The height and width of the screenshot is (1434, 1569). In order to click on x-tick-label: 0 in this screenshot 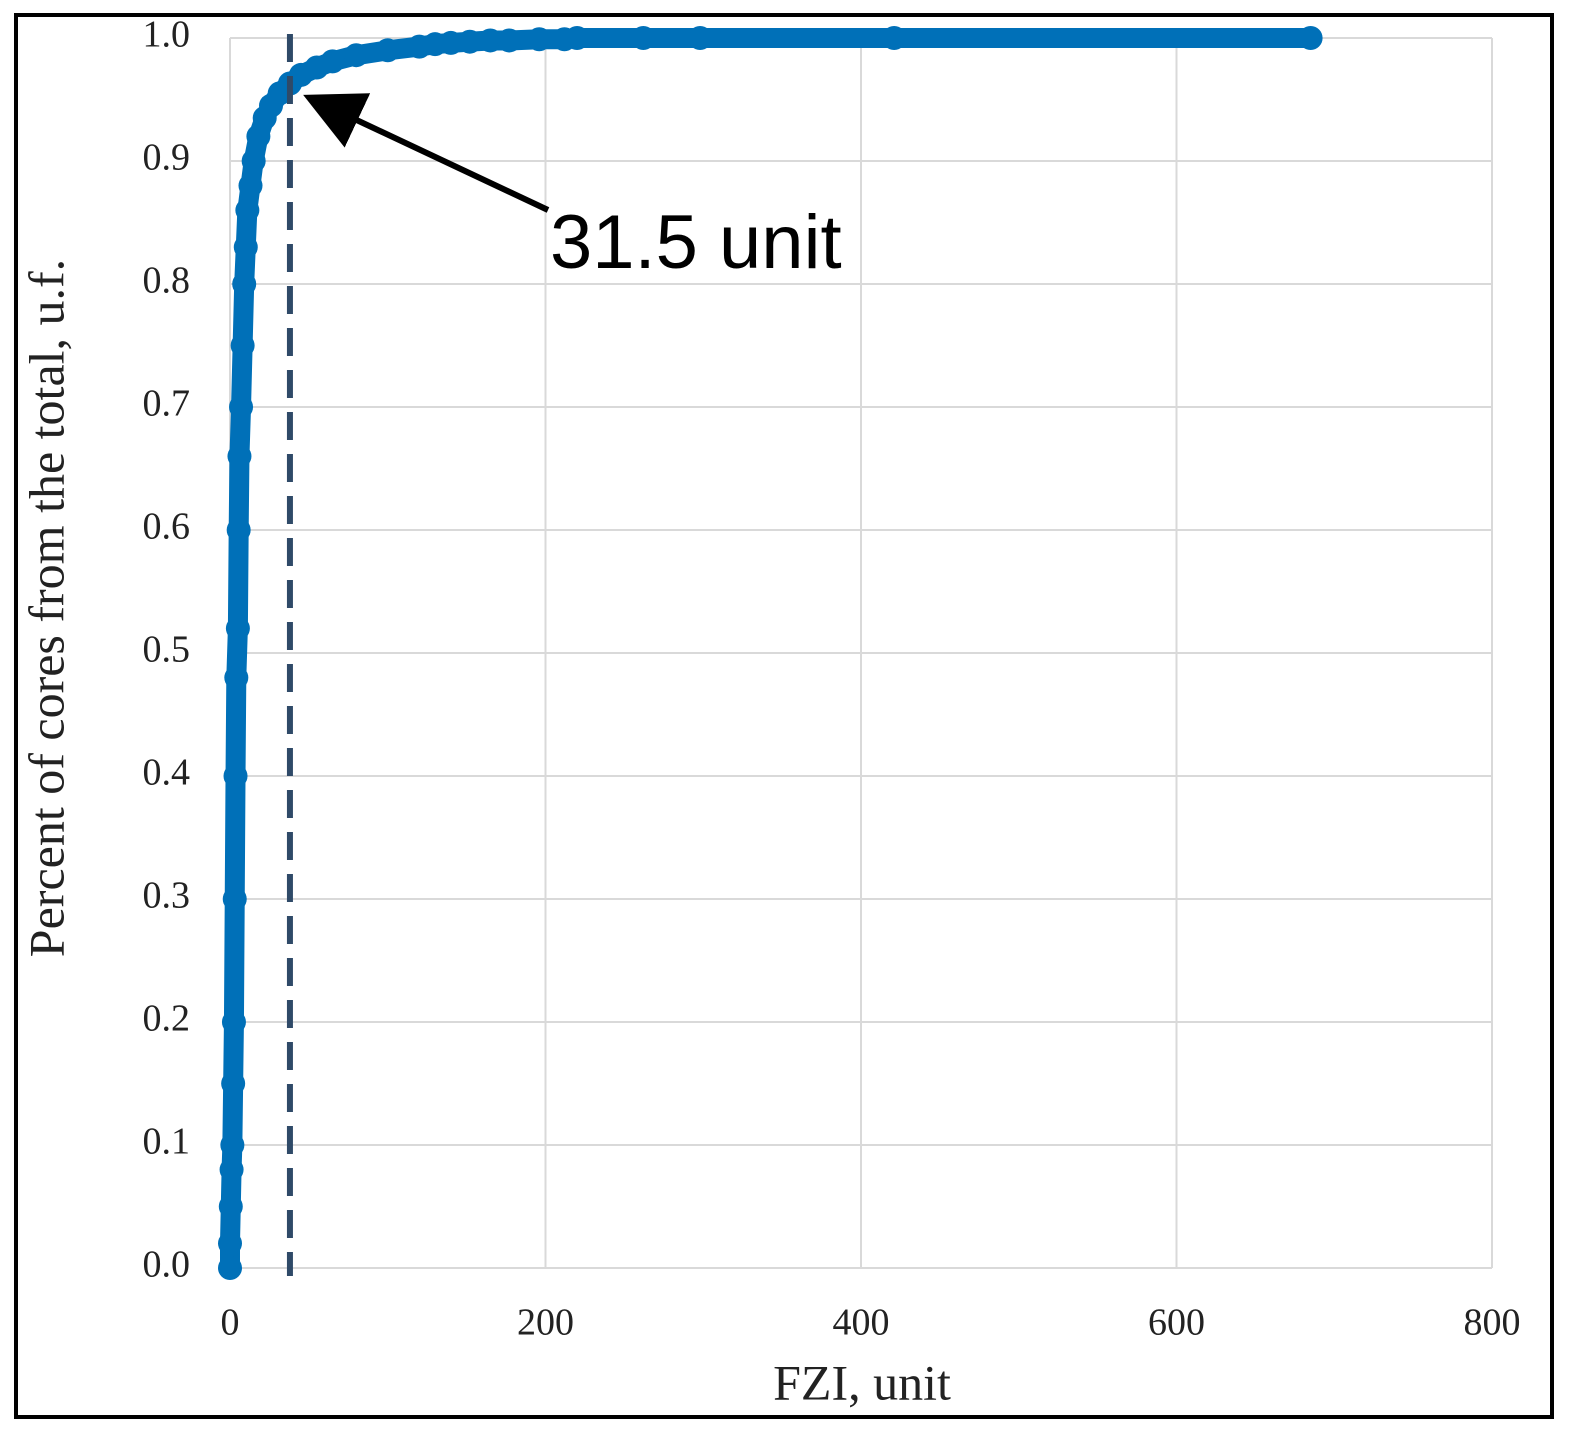, I will do `click(230, 1323)`.